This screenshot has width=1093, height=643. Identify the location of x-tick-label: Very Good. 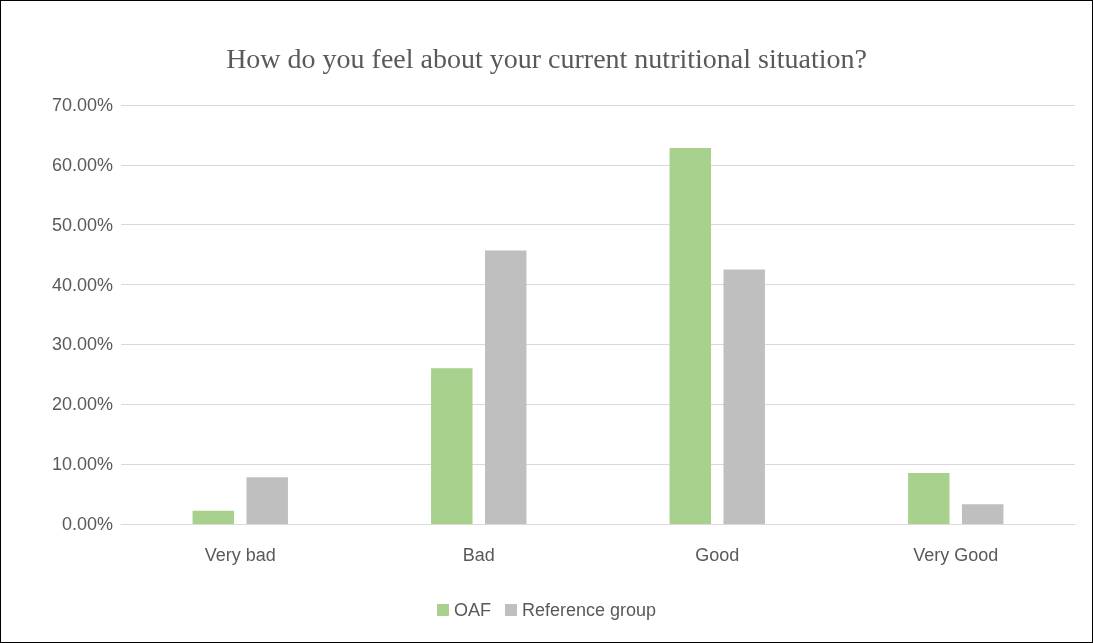
(956, 555).